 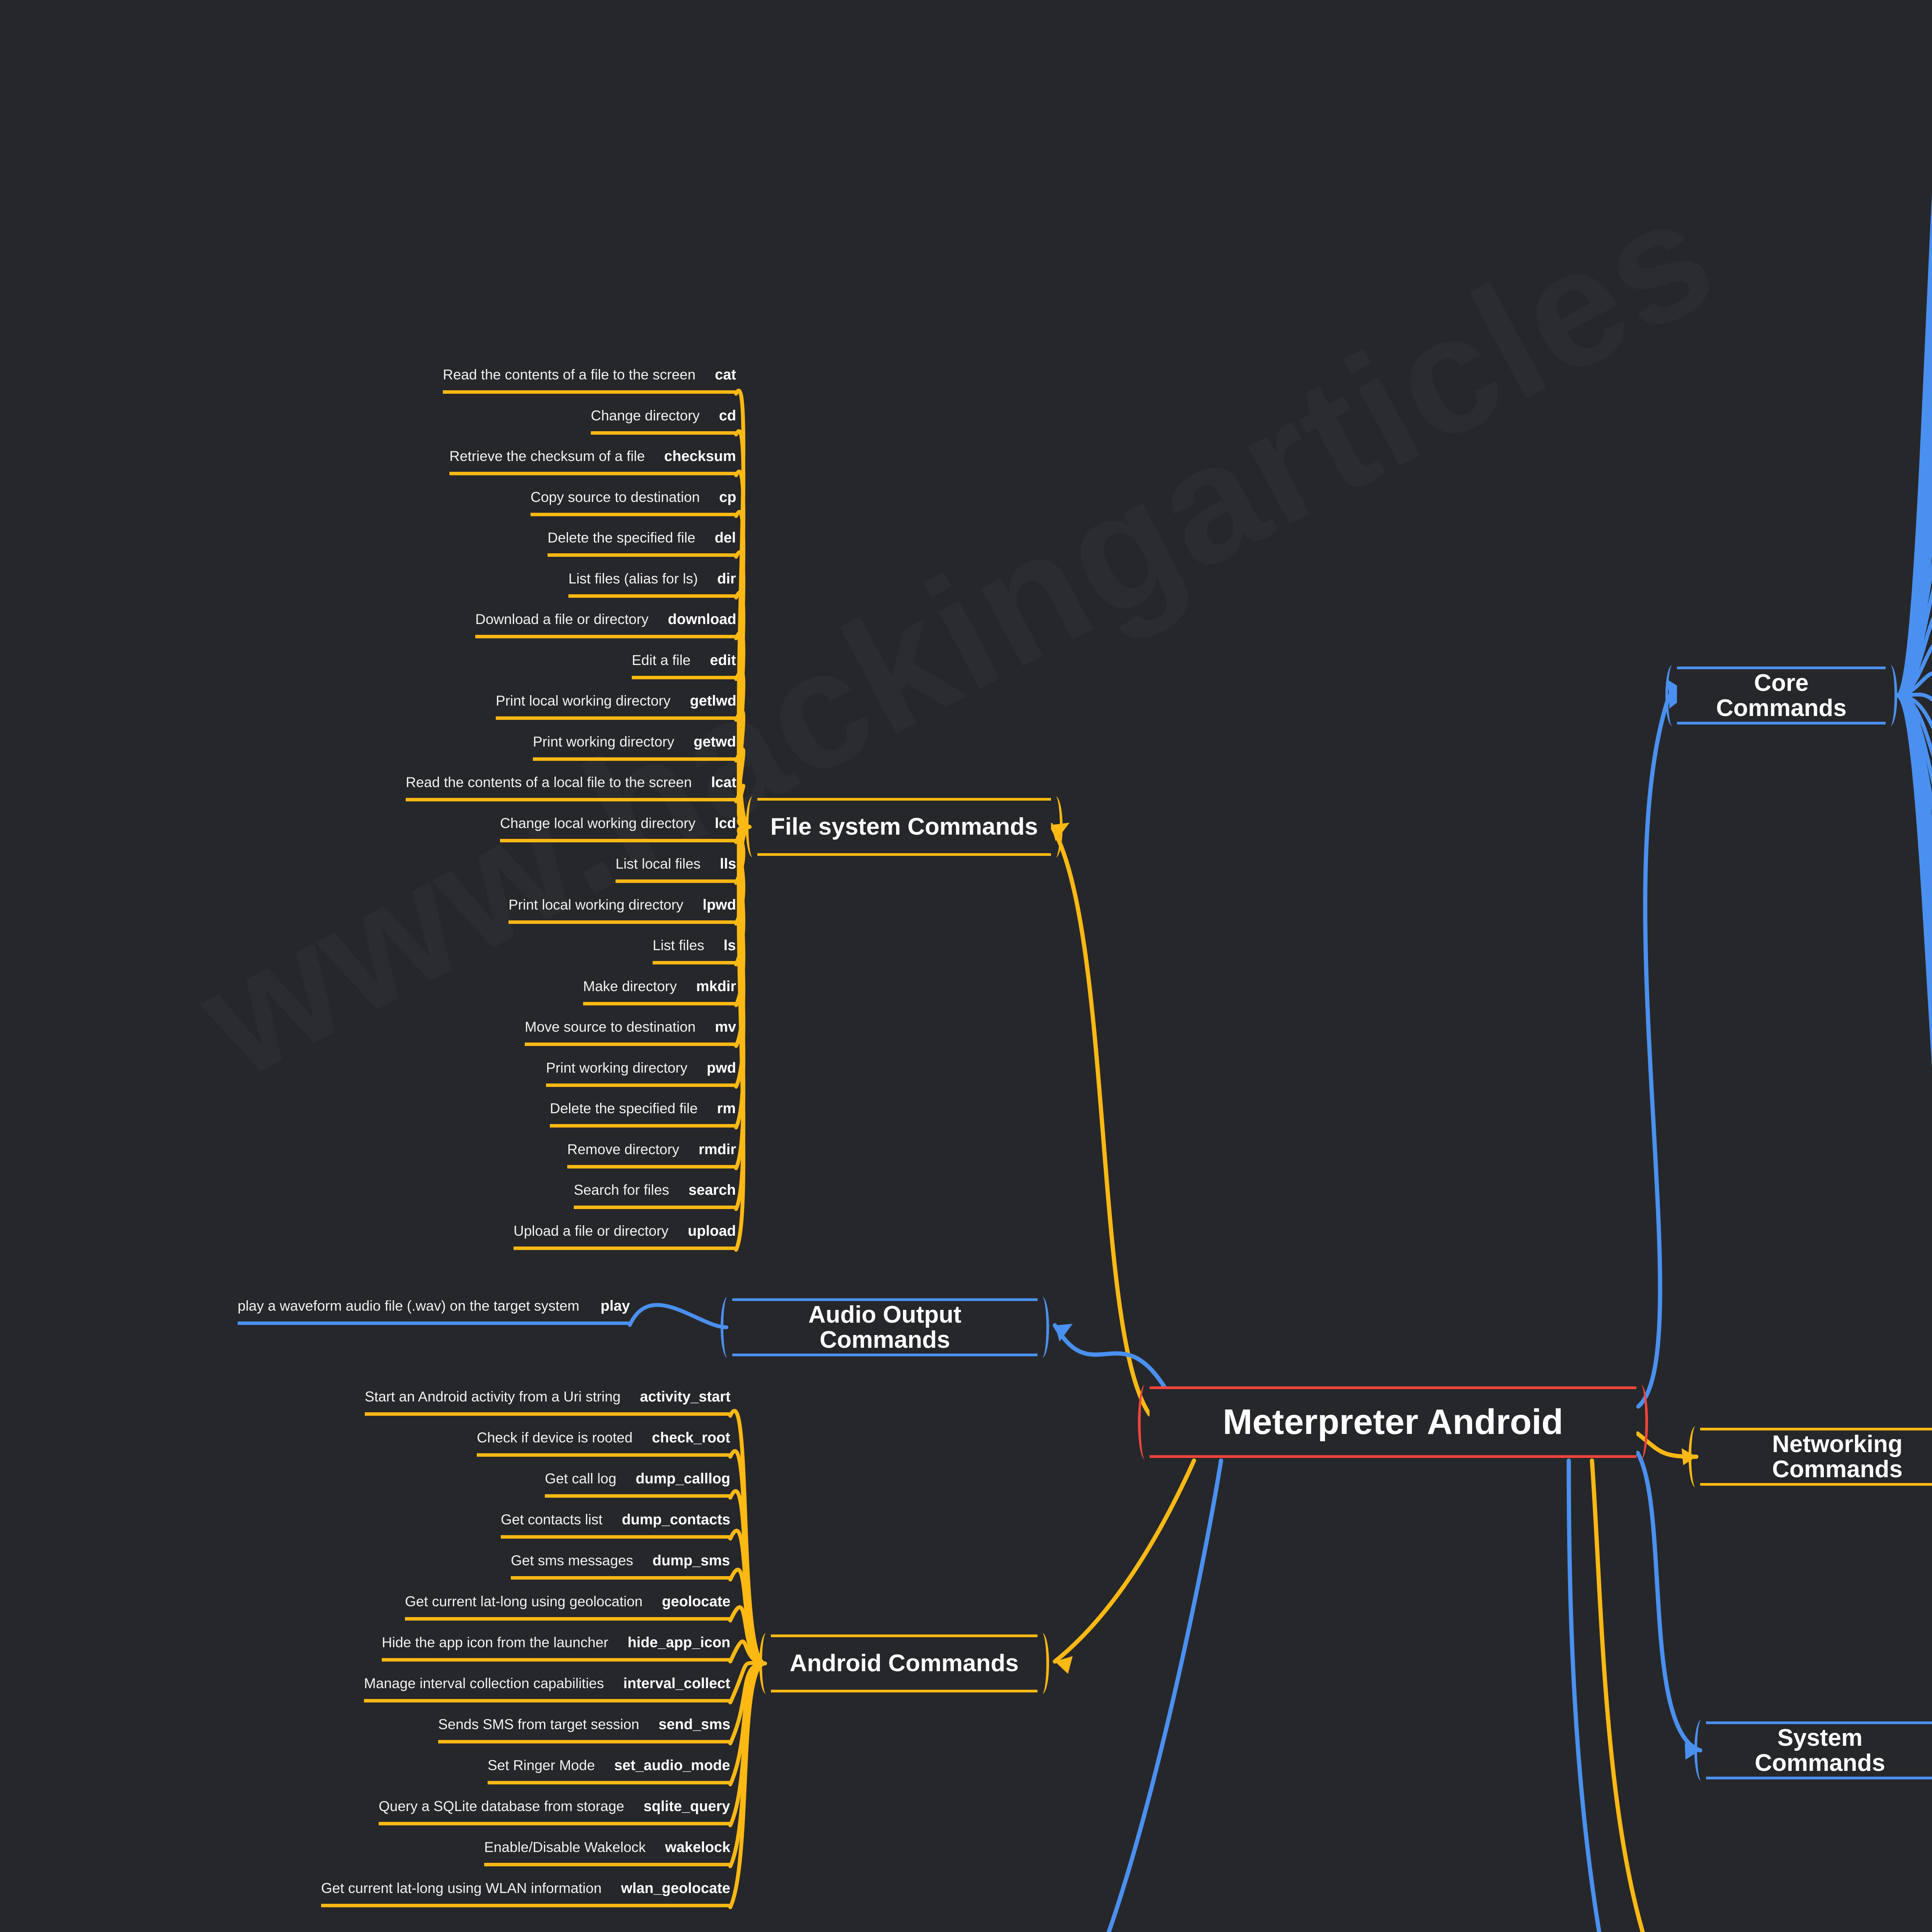 What do you see at coordinates (539, 1724) in the screenshot?
I see `leaf-description: Sends SMS from target session` at bounding box center [539, 1724].